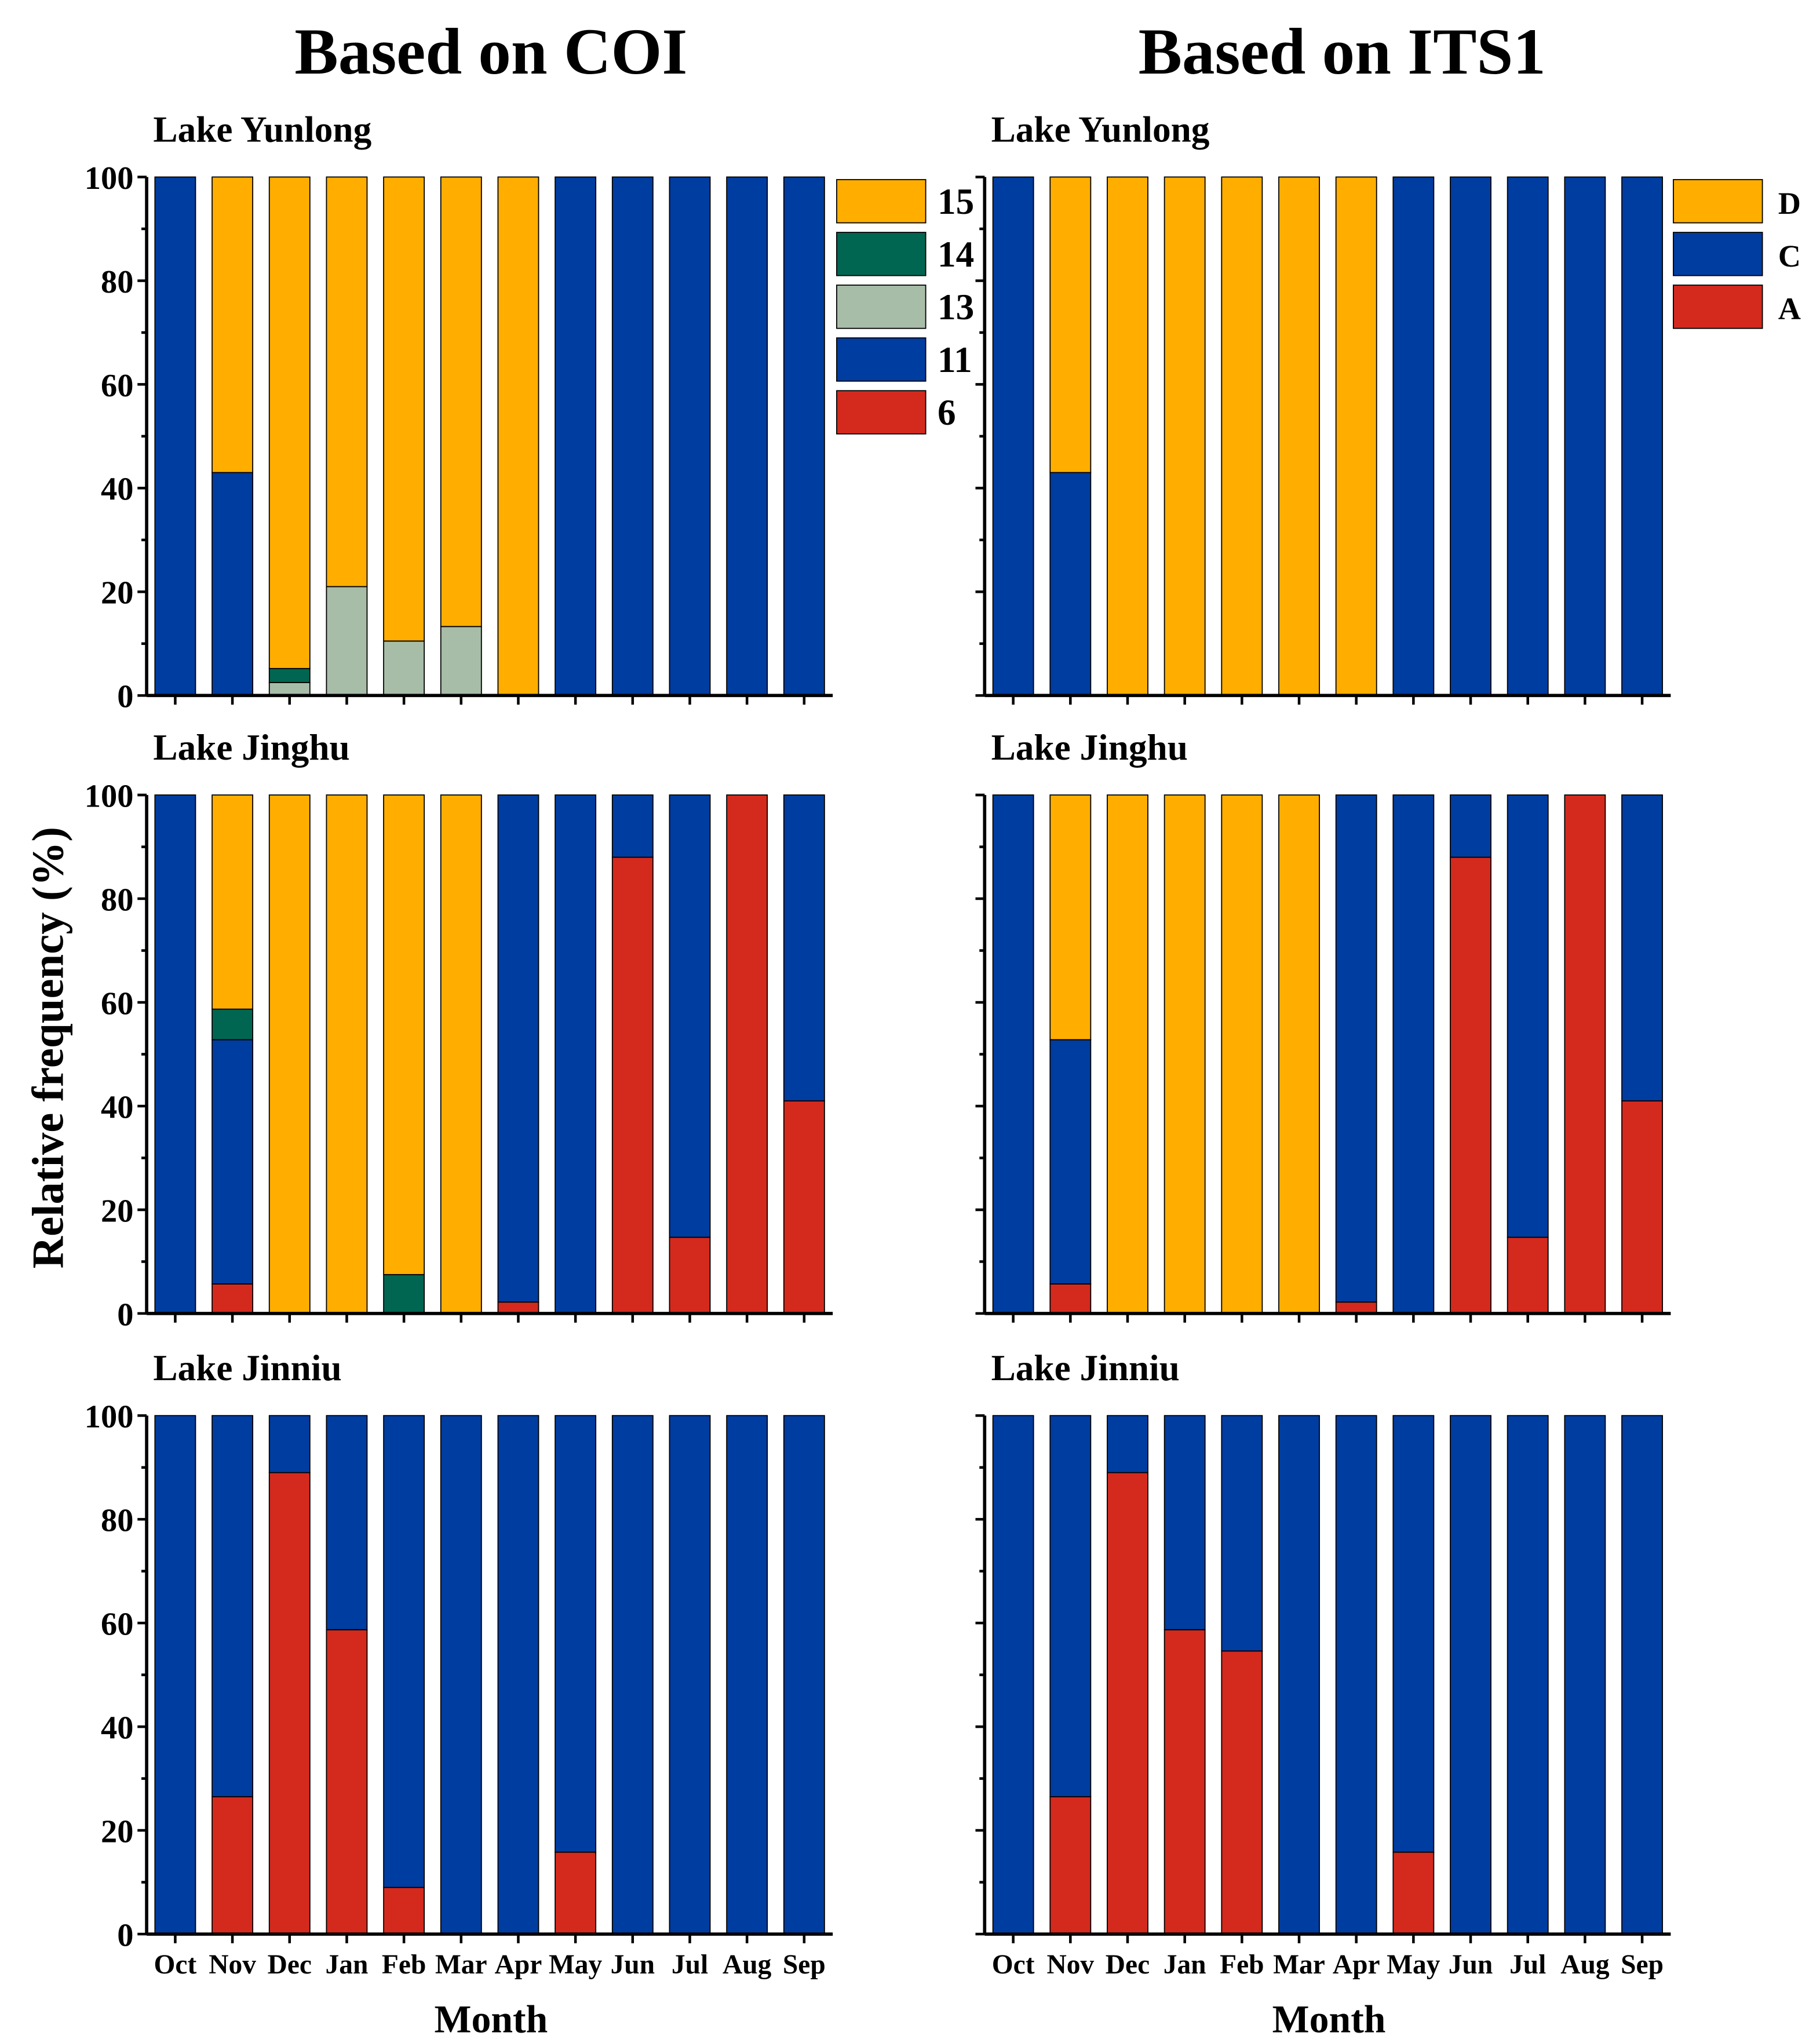 The height and width of the screenshot is (2043, 1820). I want to click on bar-segment-15-mar, so click(461, 402).